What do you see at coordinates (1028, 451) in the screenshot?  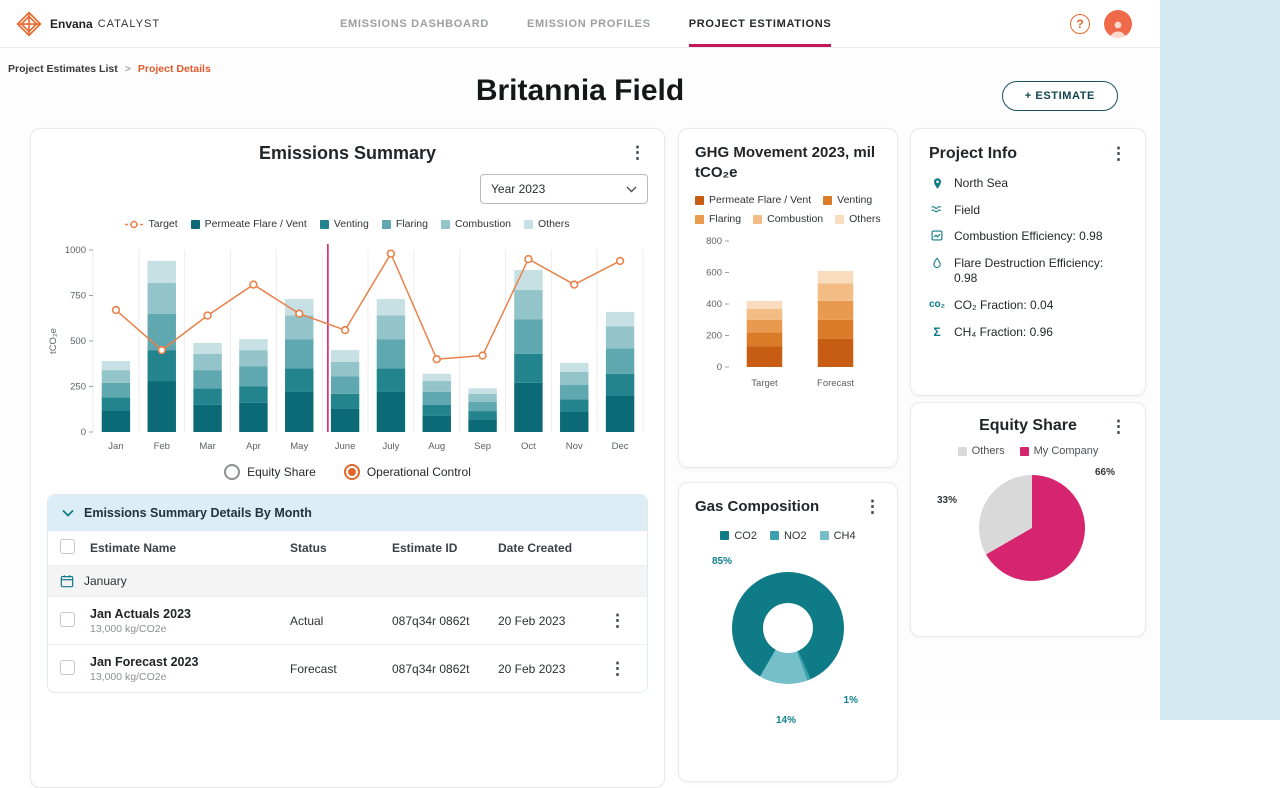 I see `equity-legend: Others My Company` at bounding box center [1028, 451].